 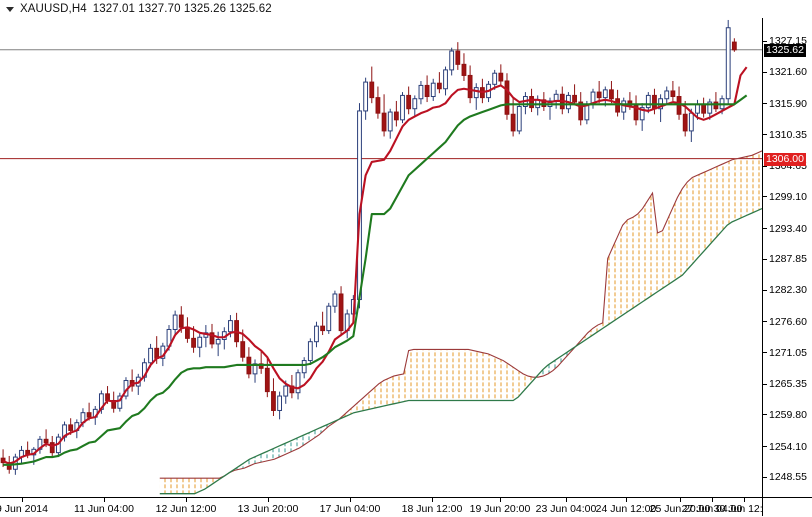 I want to click on price-tick-label: 1276.60, so click(x=788, y=321).